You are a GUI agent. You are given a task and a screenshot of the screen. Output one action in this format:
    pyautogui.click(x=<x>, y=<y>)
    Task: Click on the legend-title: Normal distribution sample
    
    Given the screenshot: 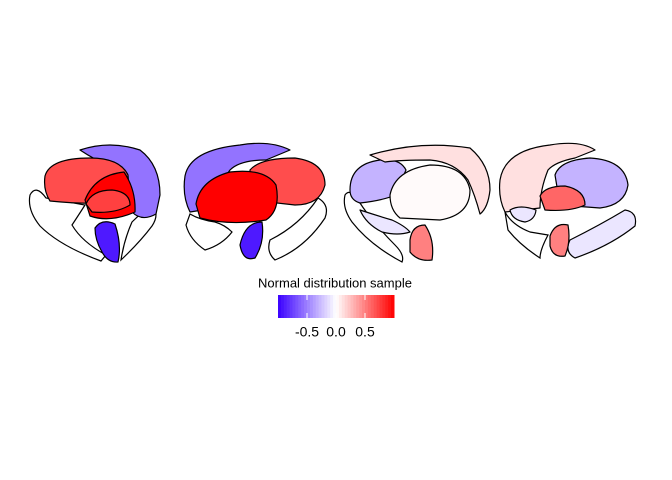 What is the action you would take?
    pyautogui.click(x=335, y=282)
    